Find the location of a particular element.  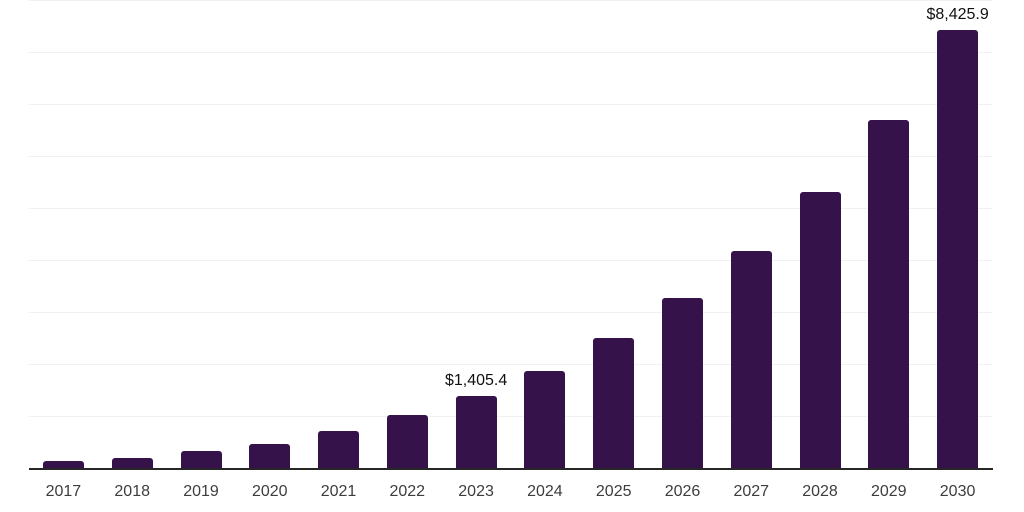

x-tick-2030: 2030 is located at coordinates (957, 491).